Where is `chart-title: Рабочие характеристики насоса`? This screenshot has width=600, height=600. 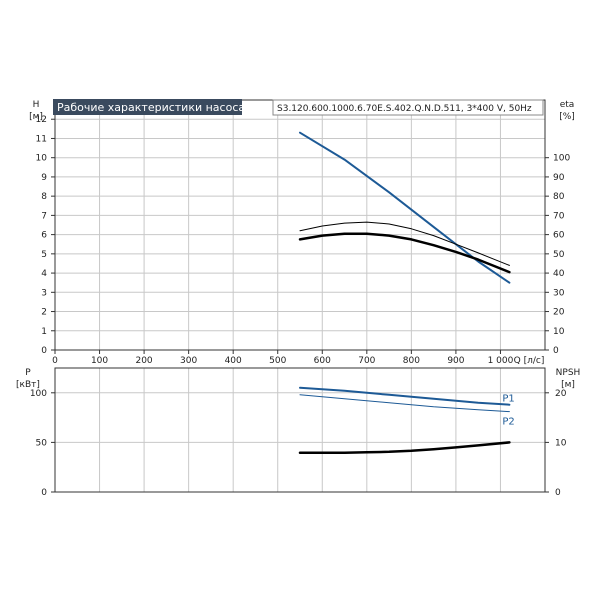 chart-title: Рабочие характеристики насоса is located at coordinates (151, 107).